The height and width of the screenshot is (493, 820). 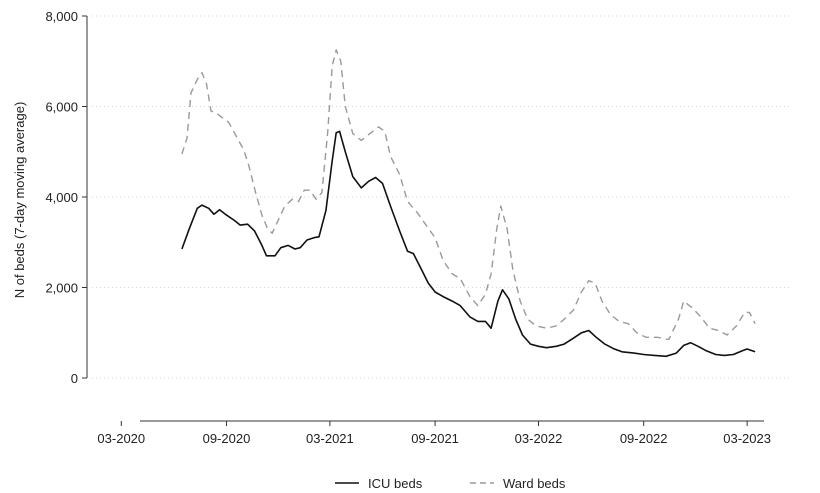 I want to click on x-tick-label: 09-2022, so click(x=644, y=438).